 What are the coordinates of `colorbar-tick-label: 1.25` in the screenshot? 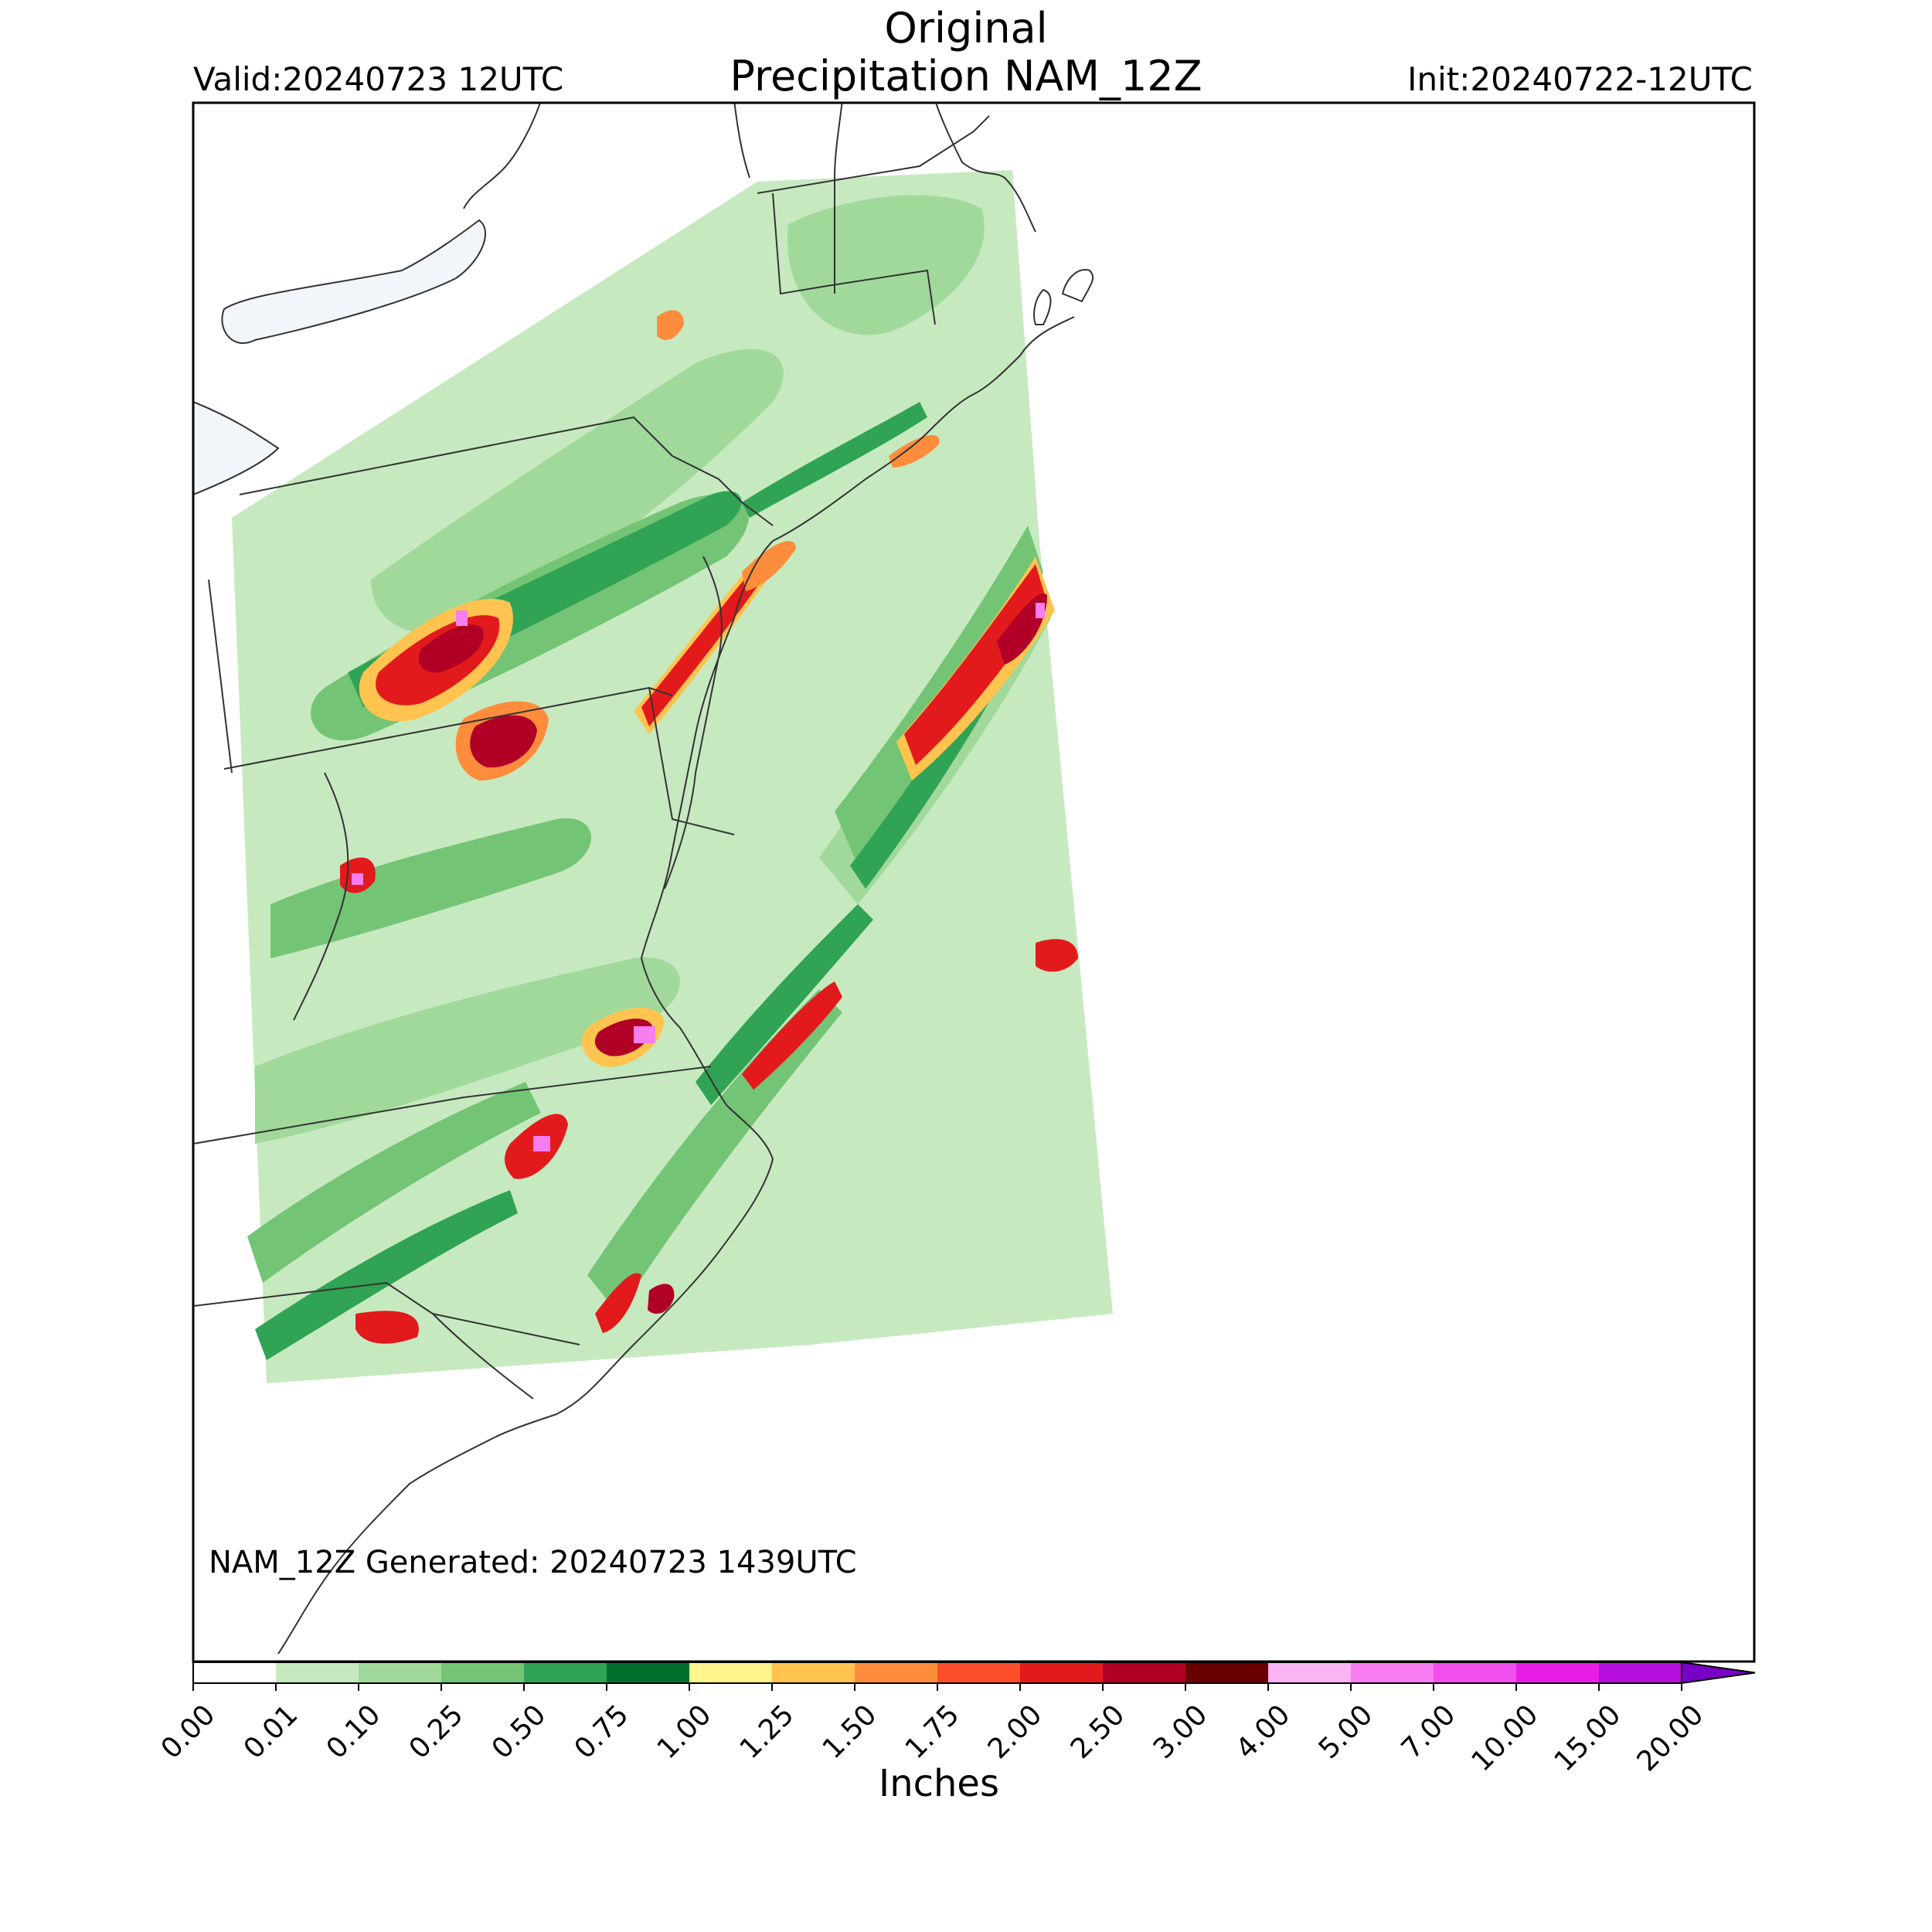 It's located at (767, 1732).